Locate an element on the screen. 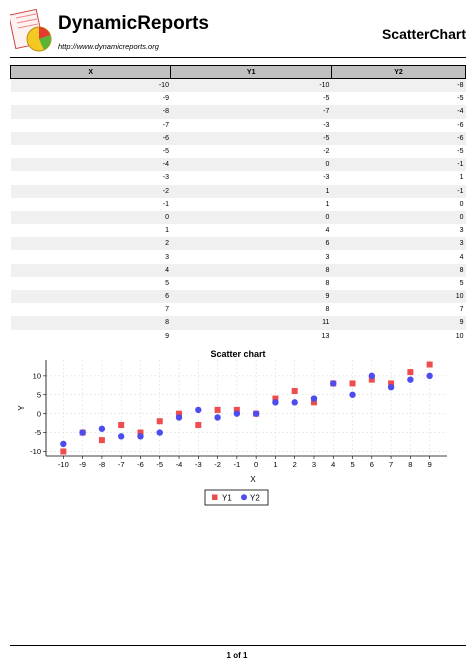  table-row: 7 8 7 is located at coordinates (238, 309).